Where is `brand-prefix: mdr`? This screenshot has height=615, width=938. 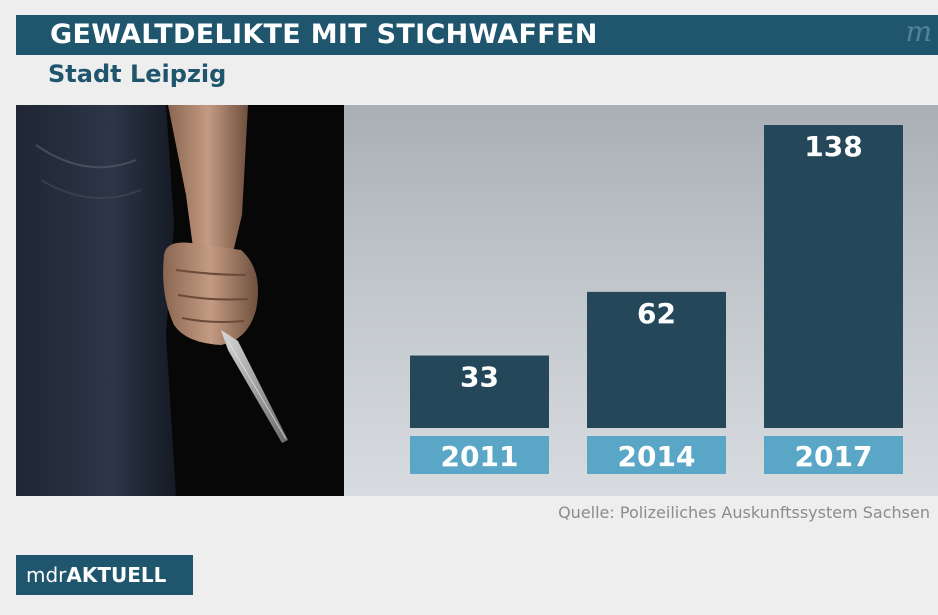
brand-prefix: mdr is located at coordinates (46, 575).